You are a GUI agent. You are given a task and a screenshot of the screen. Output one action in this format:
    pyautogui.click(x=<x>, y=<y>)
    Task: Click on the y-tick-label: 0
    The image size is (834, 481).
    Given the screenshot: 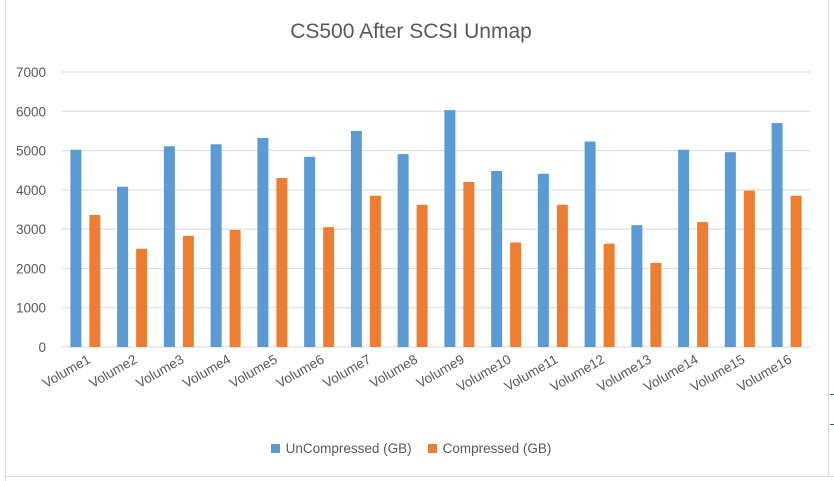 What is the action you would take?
    pyautogui.click(x=42, y=347)
    